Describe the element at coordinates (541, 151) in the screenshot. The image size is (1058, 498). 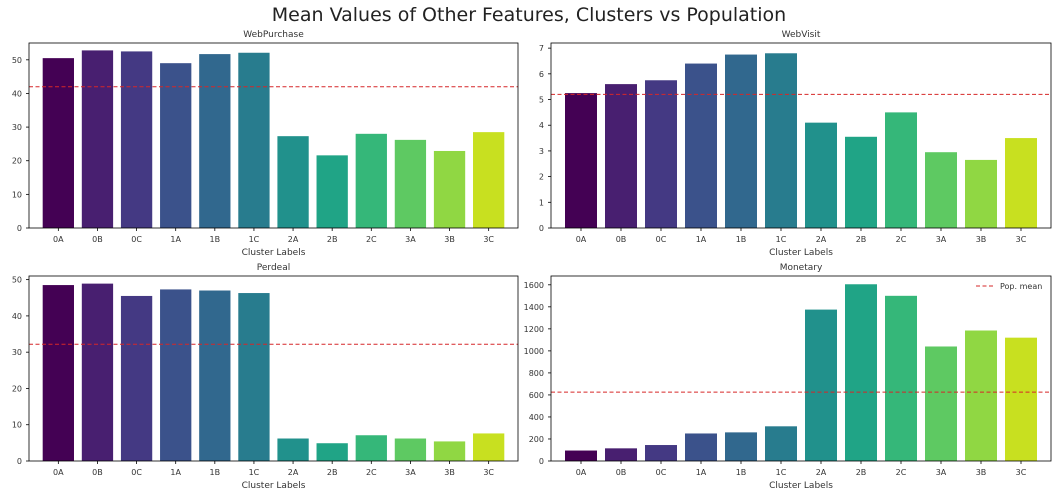
I see `y-tick-label: 3` at that location.